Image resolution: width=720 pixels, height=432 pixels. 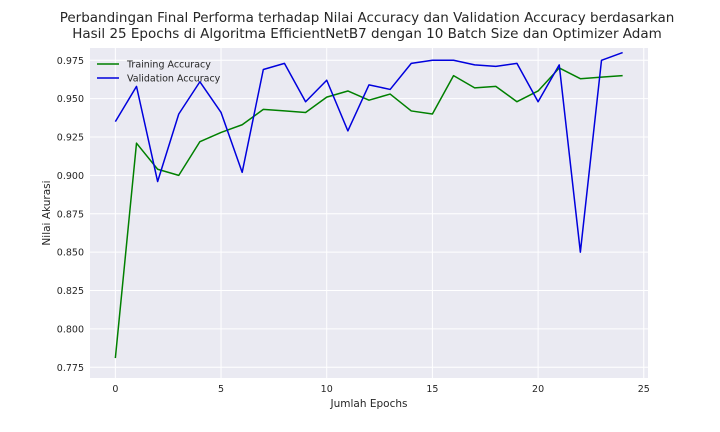 What do you see at coordinates (432, 389) in the screenshot?
I see `x-tick-label: 15` at bounding box center [432, 389].